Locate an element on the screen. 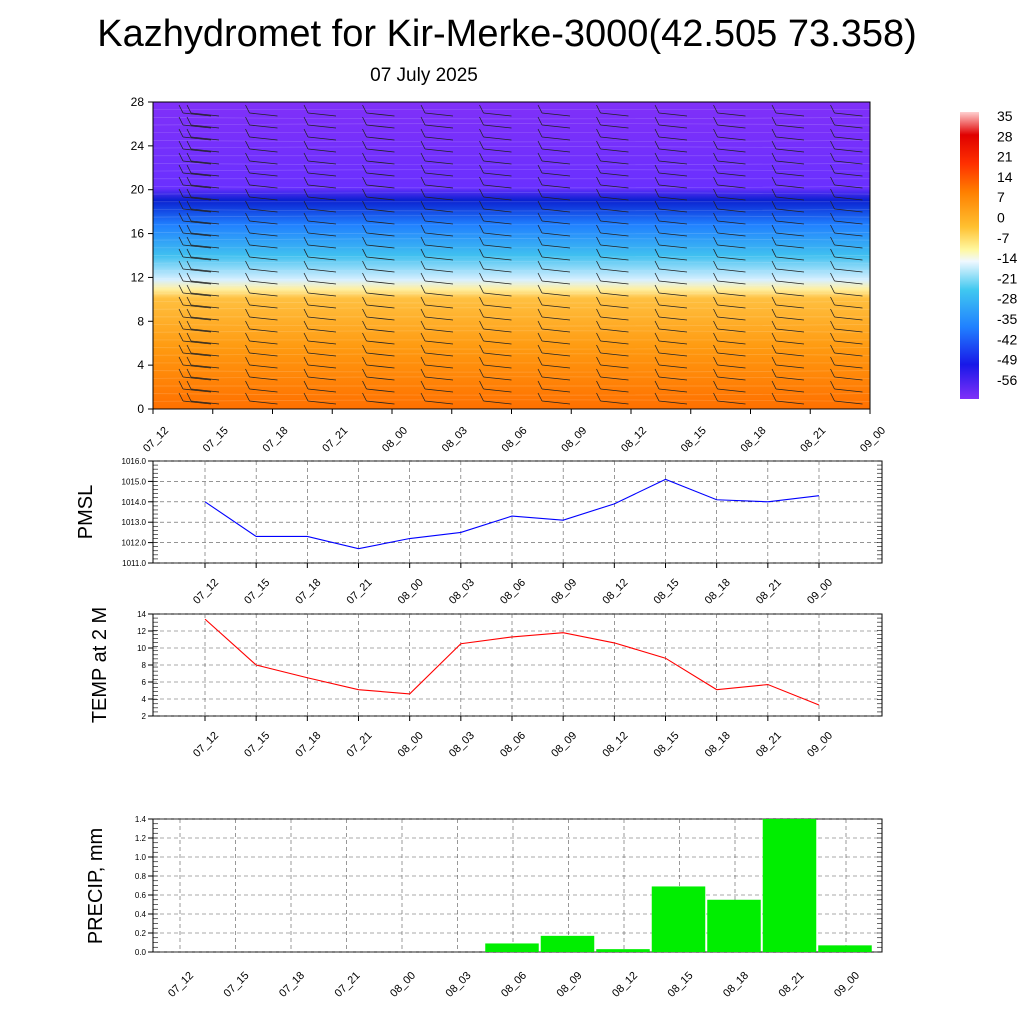  x-tick-label: 08_03 is located at coordinates (462, 592).